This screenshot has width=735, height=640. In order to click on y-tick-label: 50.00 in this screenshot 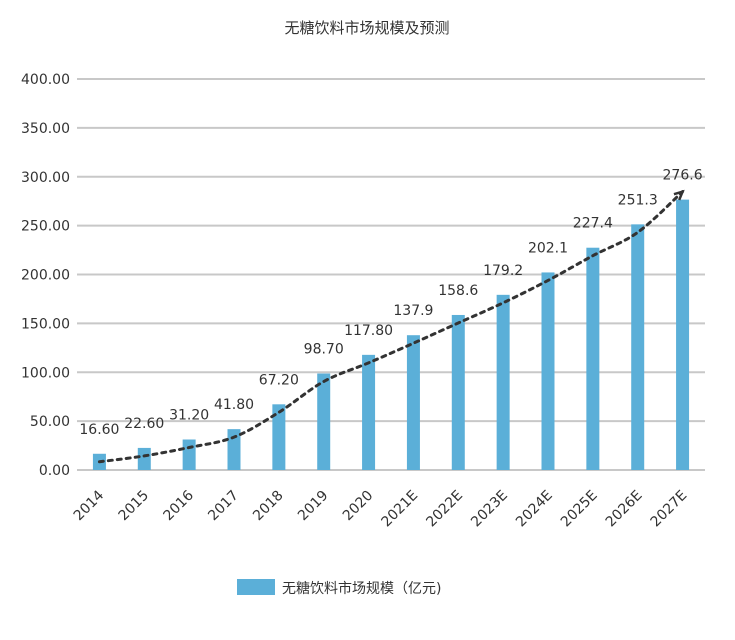, I will do `click(50, 422)`.